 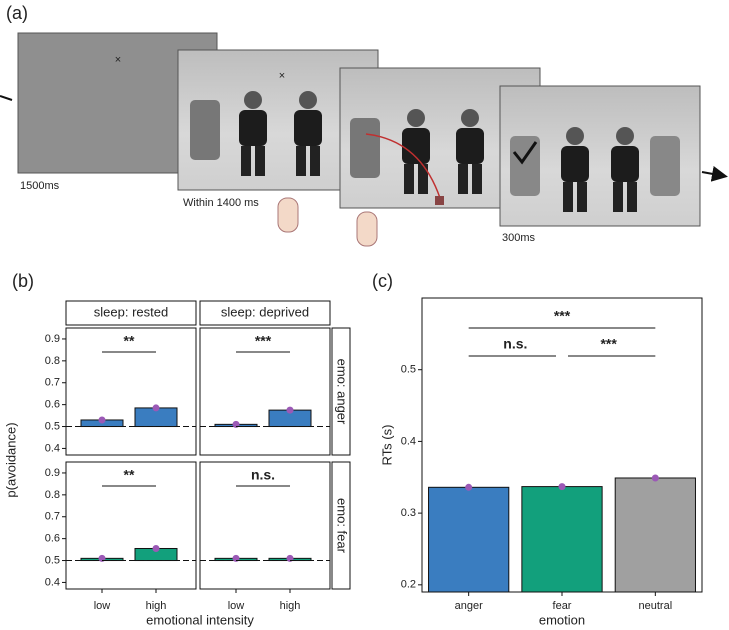 What do you see at coordinates (525, 153) in the screenshot?
I see `checkmark` at bounding box center [525, 153].